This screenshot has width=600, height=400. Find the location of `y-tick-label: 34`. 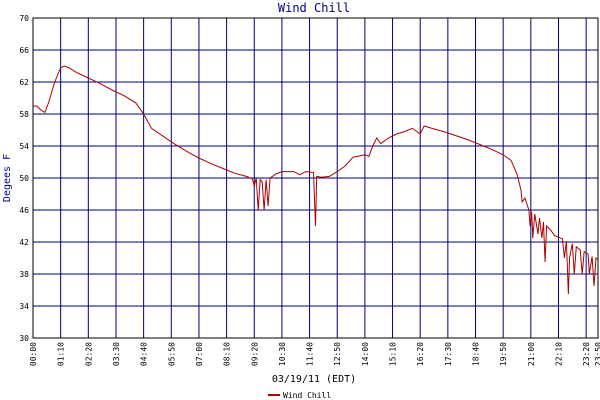

y-tick-label: 34 is located at coordinates (24, 306).